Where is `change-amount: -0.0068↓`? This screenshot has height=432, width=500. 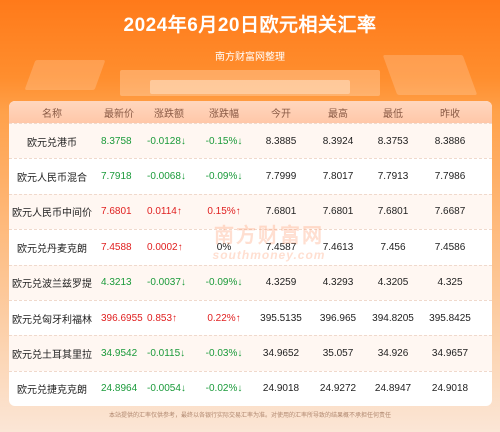 change-amount: -0.0068↓ is located at coordinates (166, 177).